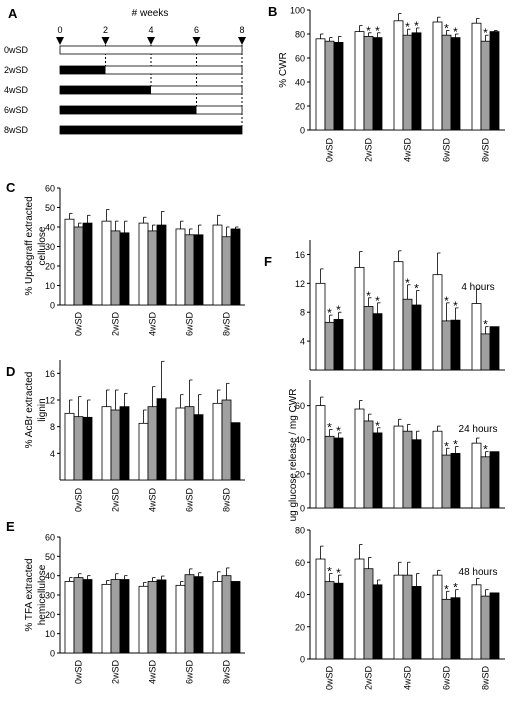 The image size is (520, 704). Describe the element at coordinates (300, 563) in the screenshot. I see `y-tick-label: 60` at that location.